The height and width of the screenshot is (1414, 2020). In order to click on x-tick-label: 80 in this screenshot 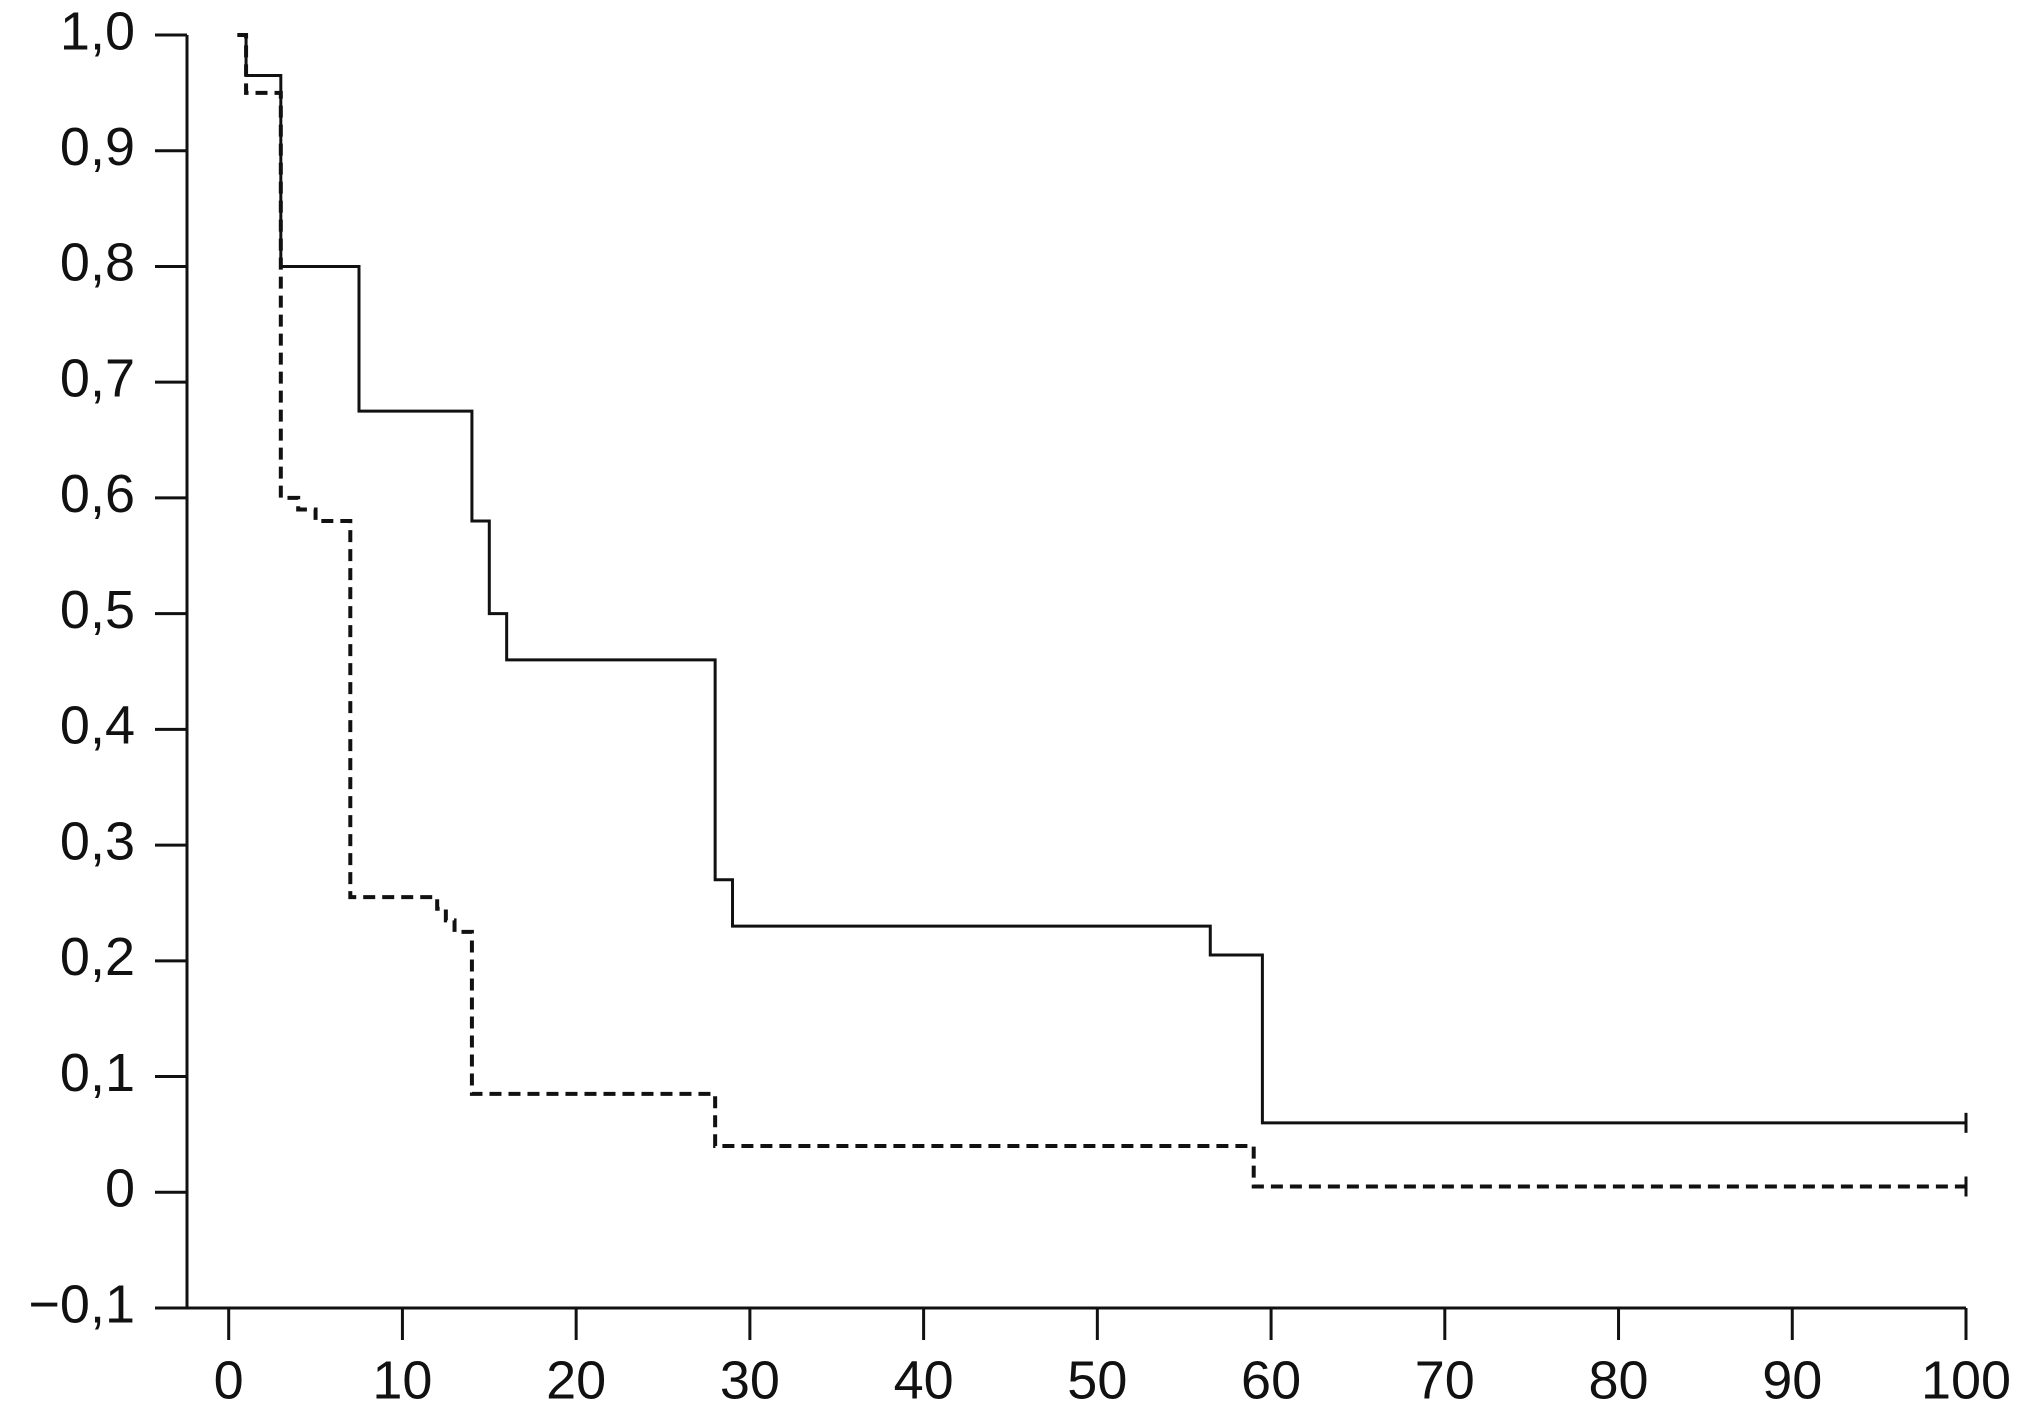, I will do `click(1619, 1380)`.